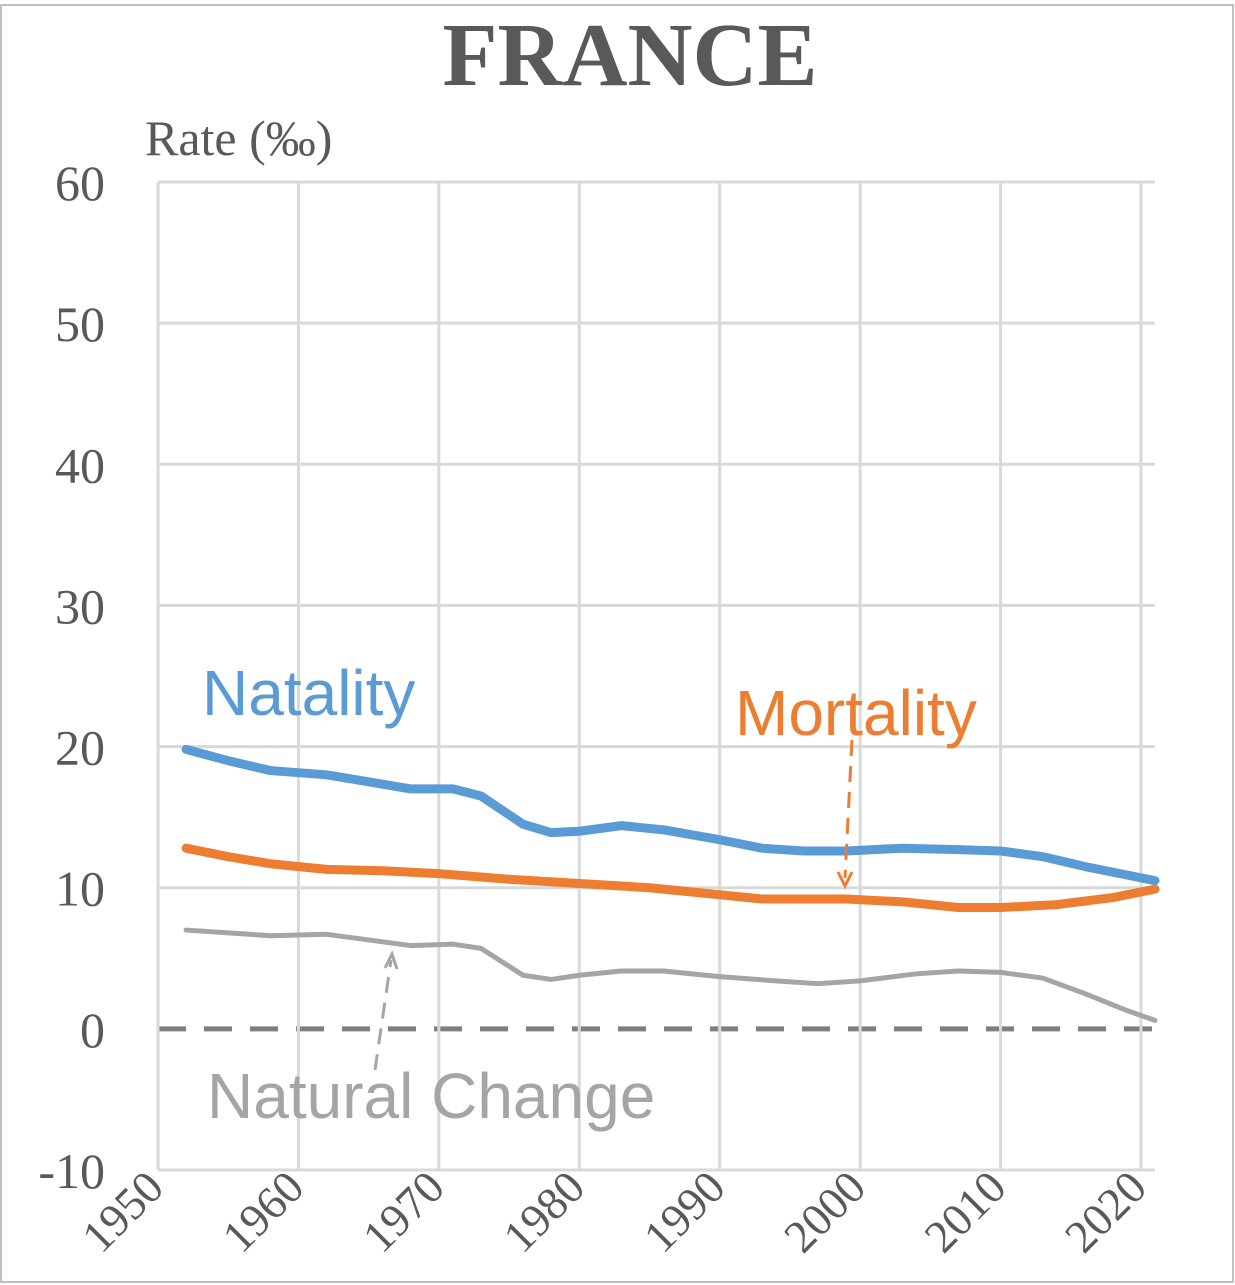 The height and width of the screenshot is (1285, 1235). Describe the element at coordinates (848, 809) in the screenshot. I see `mortality-arrow` at that location.